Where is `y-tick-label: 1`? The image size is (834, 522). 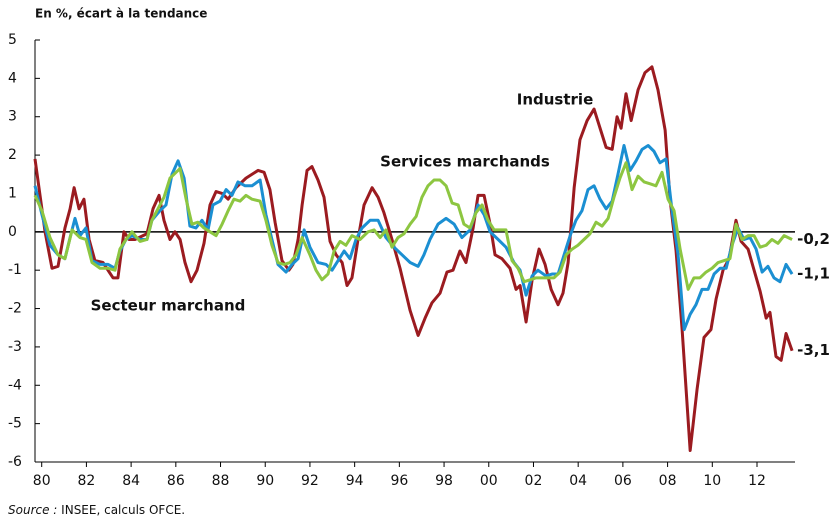 y-tick-label: 1 is located at coordinates (12, 193).